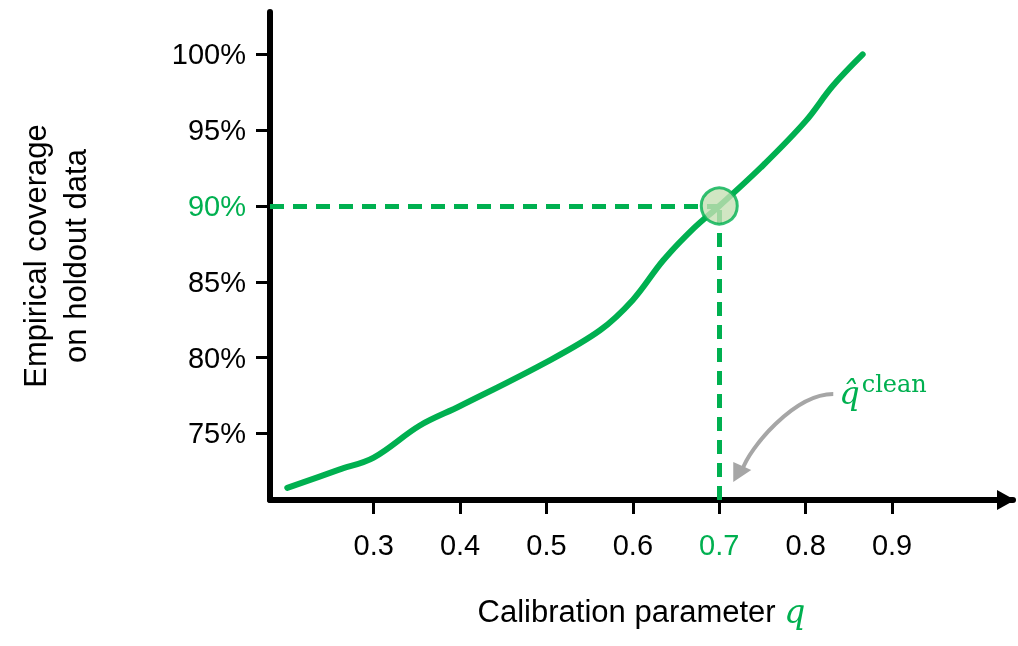 This screenshot has height=646, width=1018. I want to click on y-tick-label: 75%, so click(216, 433).